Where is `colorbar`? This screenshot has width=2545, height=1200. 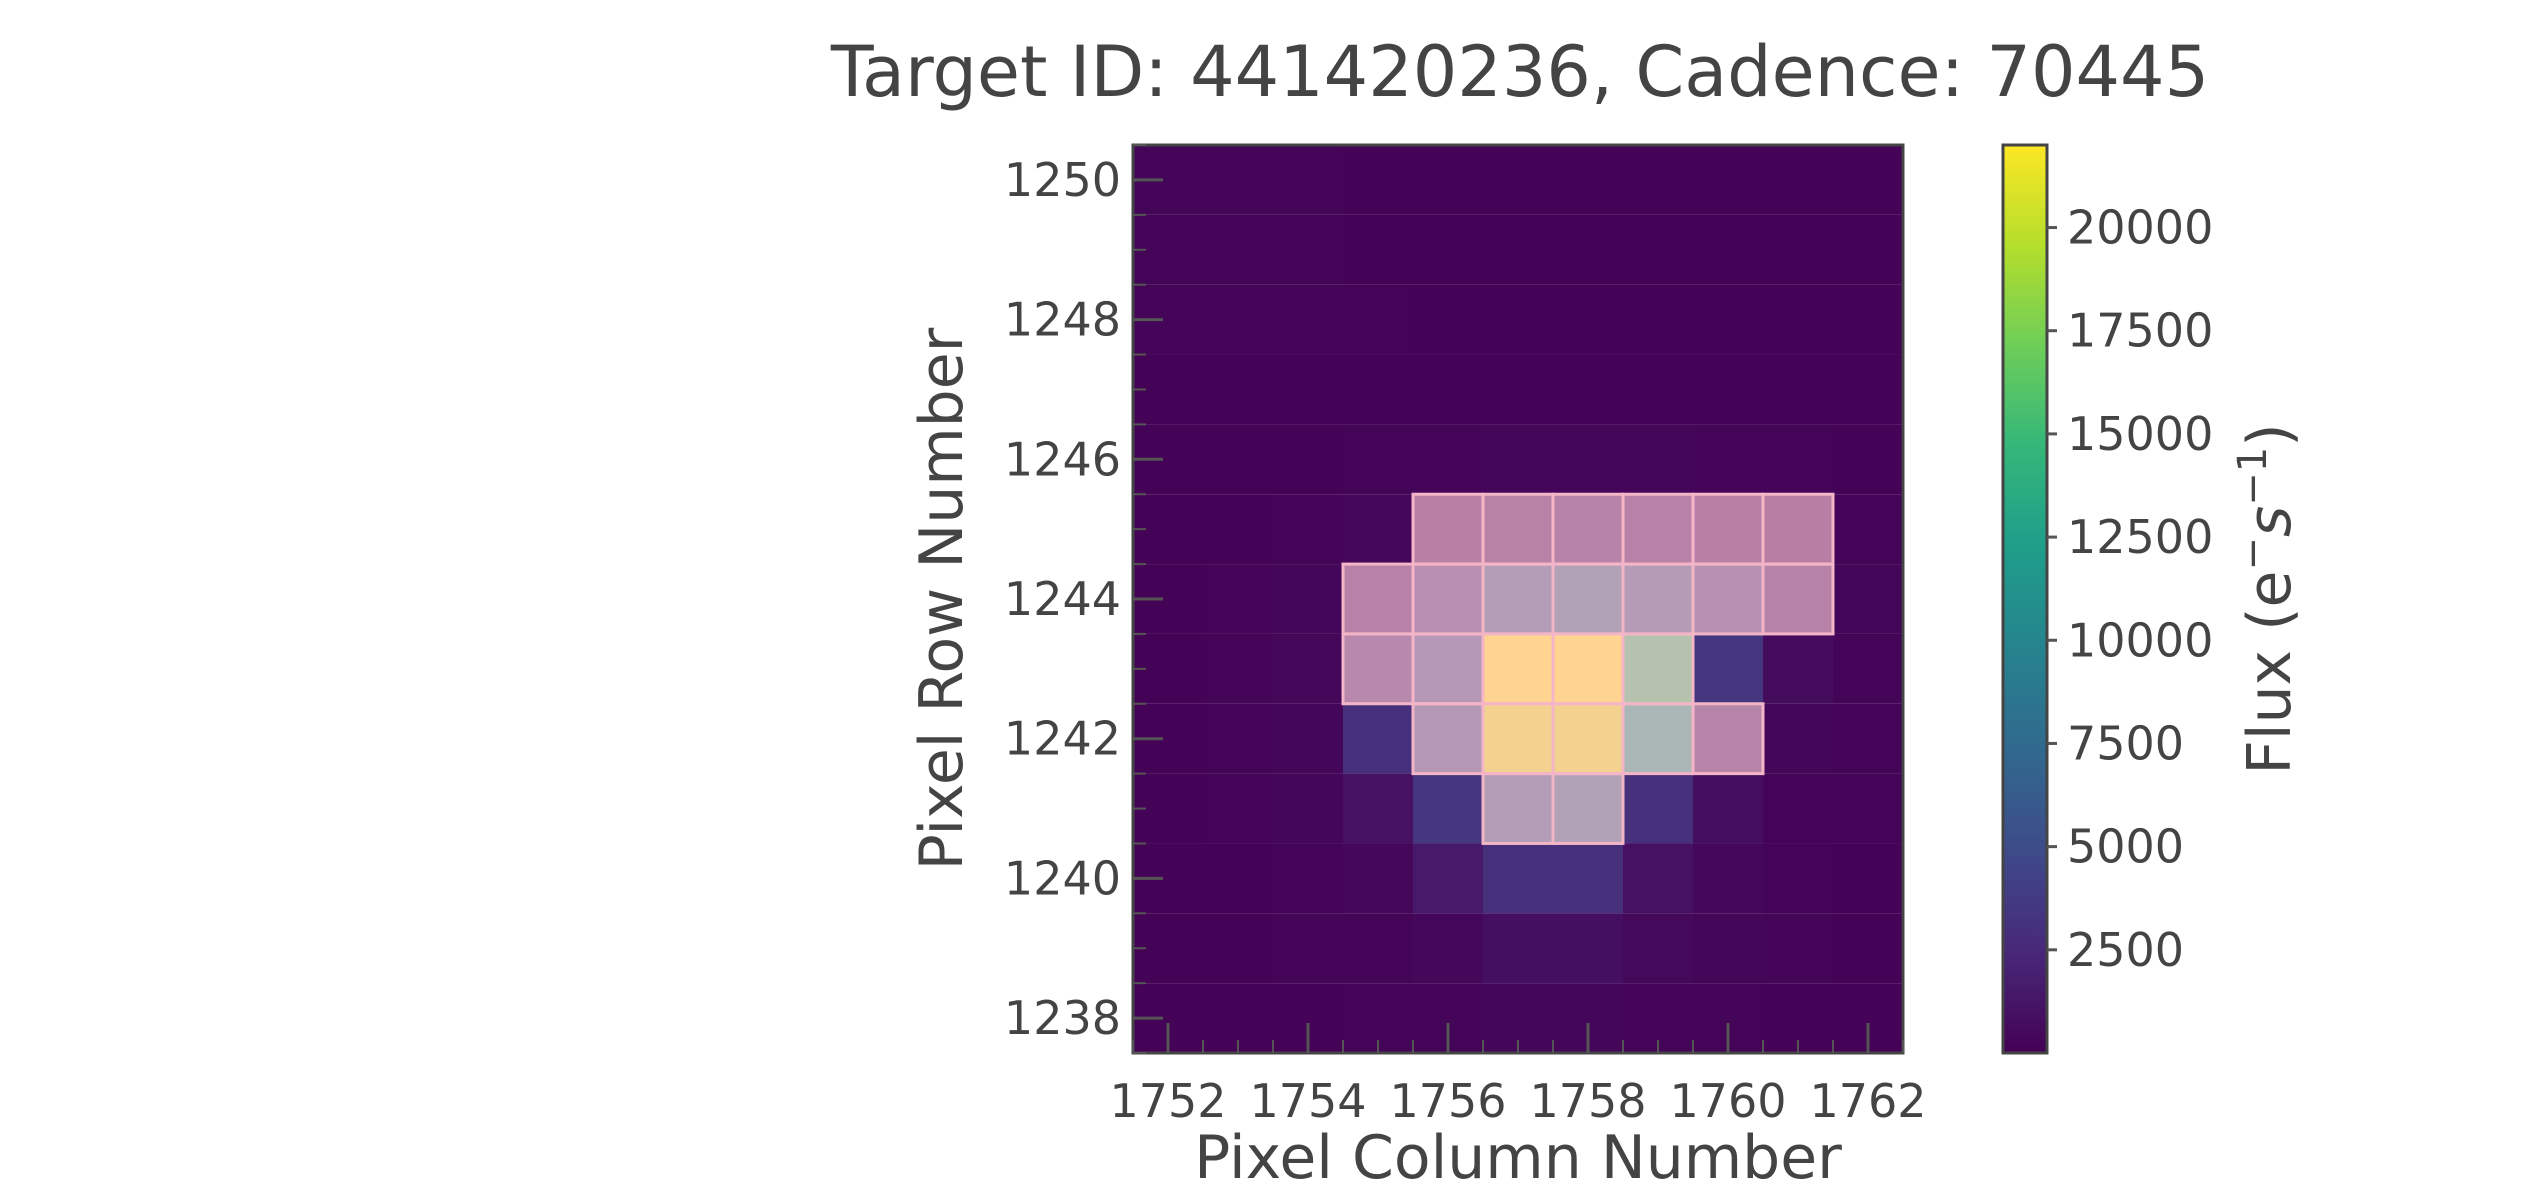
colorbar is located at coordinates (2025, 599).